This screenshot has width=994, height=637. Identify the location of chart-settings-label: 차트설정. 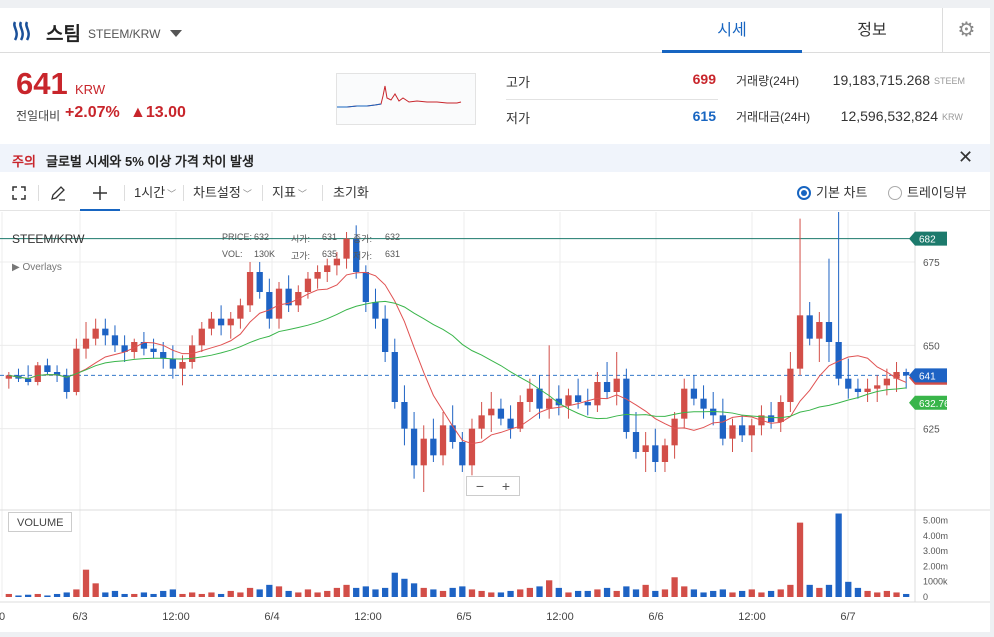
(217, 192).